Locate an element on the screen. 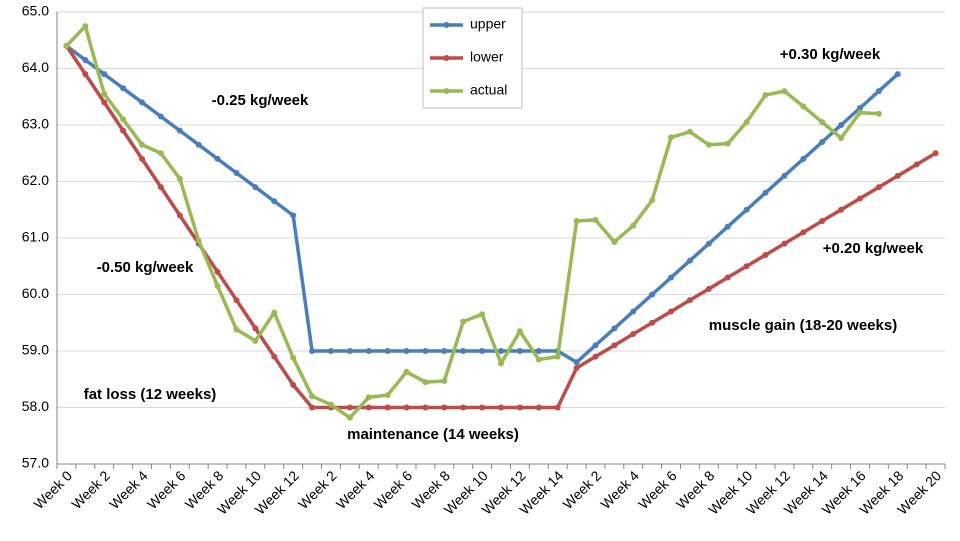  y-tick-label: 62.0 is located at coordinates (35, 180).